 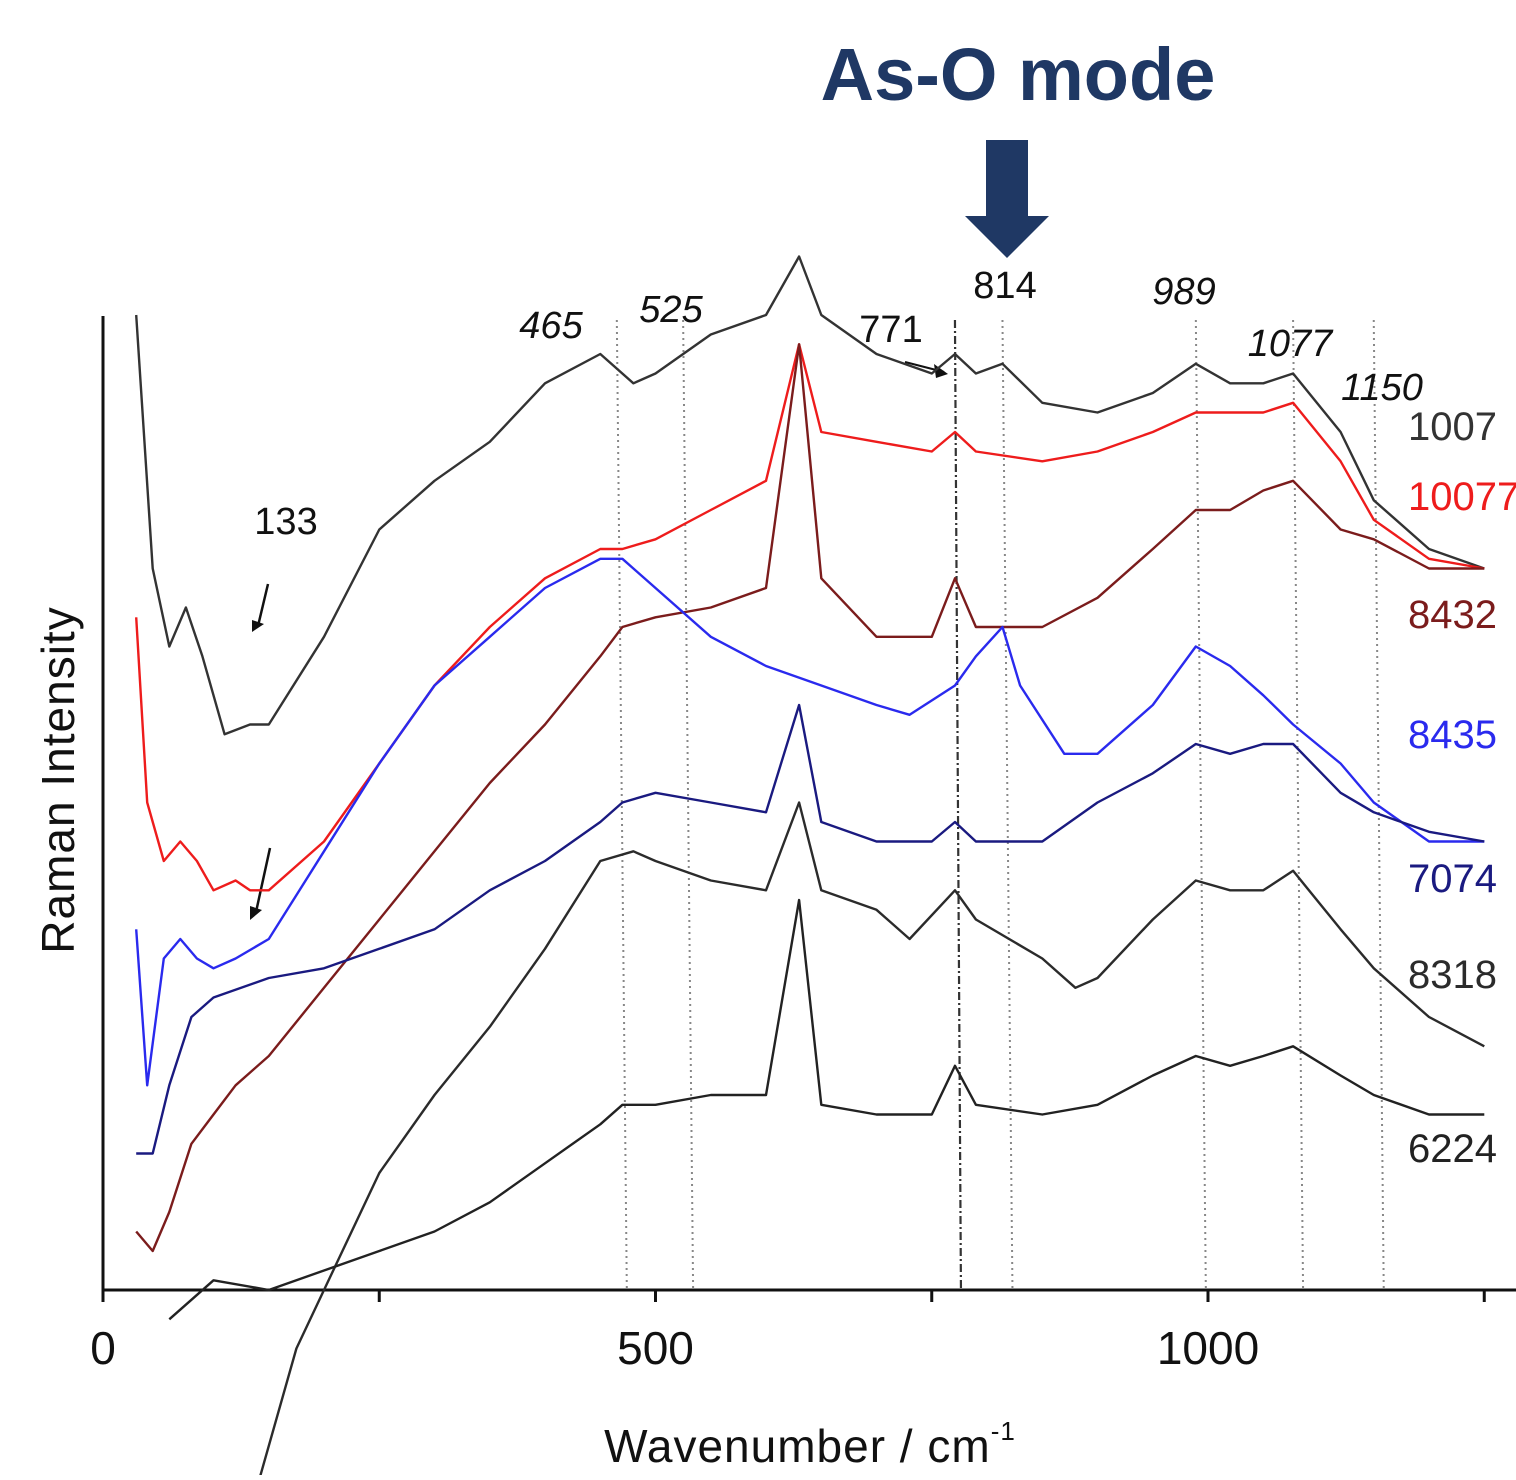 What do you see at coordinates (1003, 1431) in the screenshot?
I see `x-axis-title-superscript: -1` at bounding box center [1003, 1431].